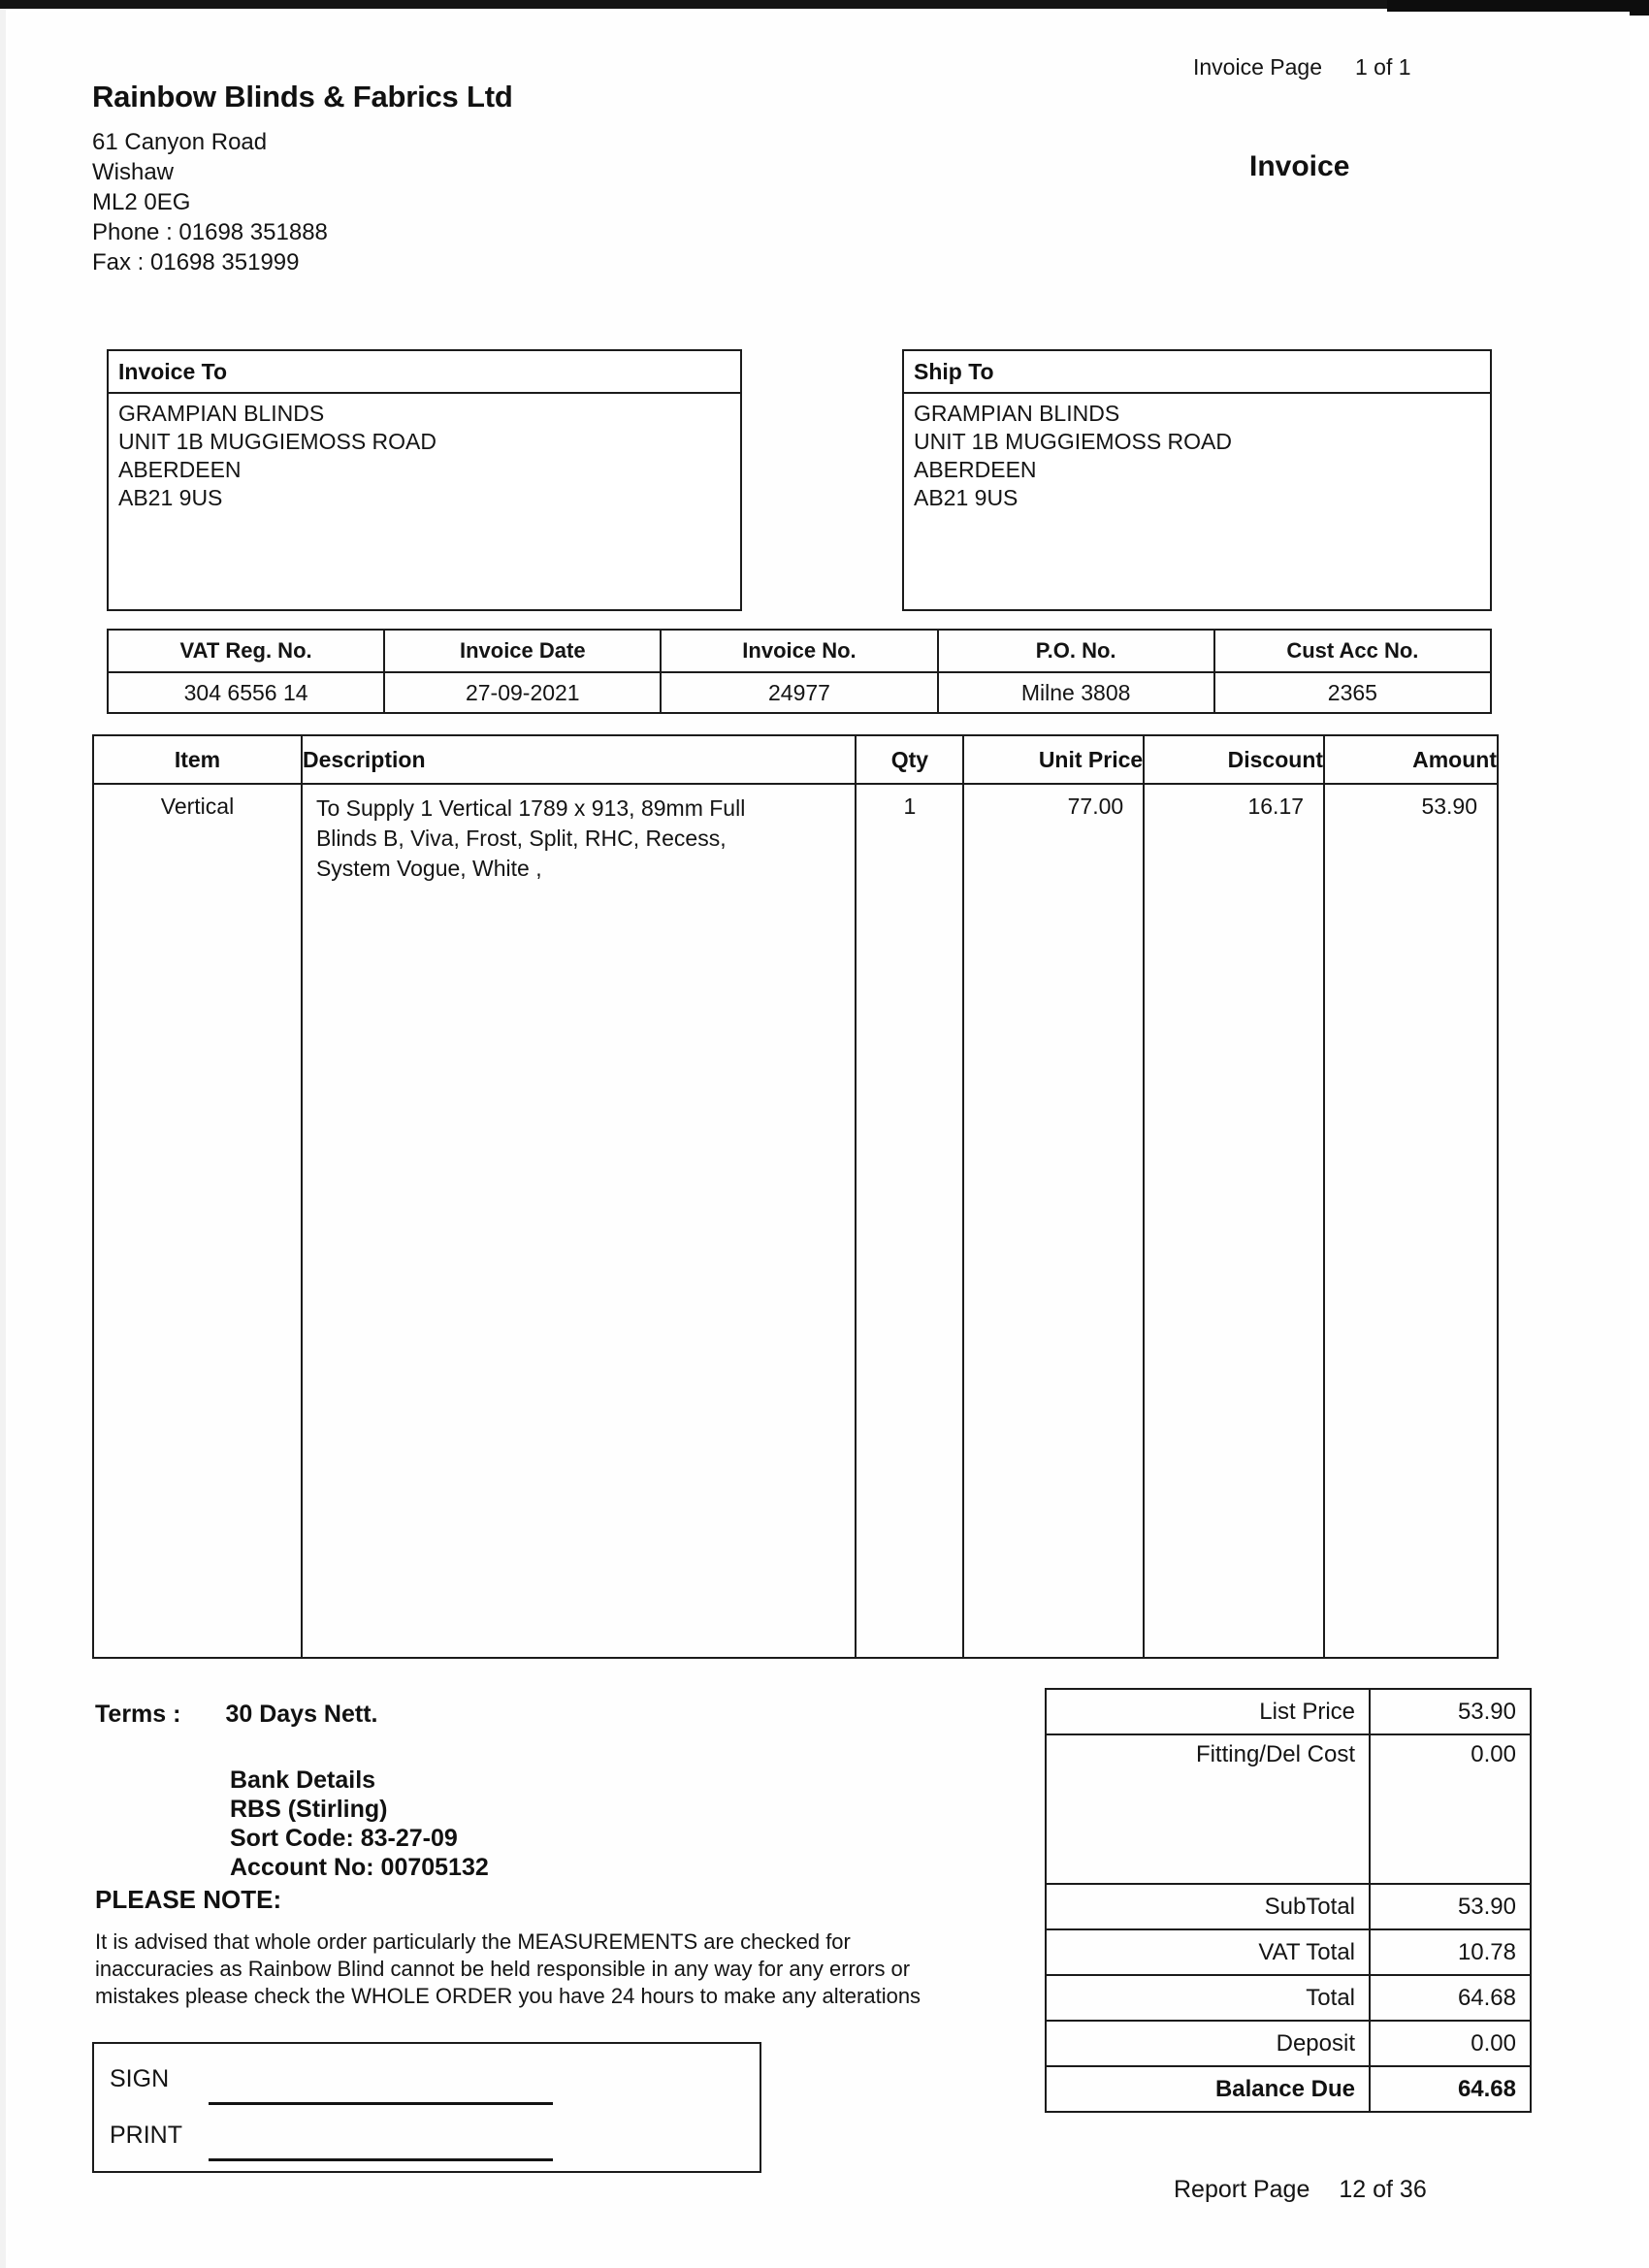 The width and height of the screenshot is (1649, 2268). I want to click on invoice-to-line-2: UNIT 1B MUGGIEMOSS ROAD, so click(277, 441).